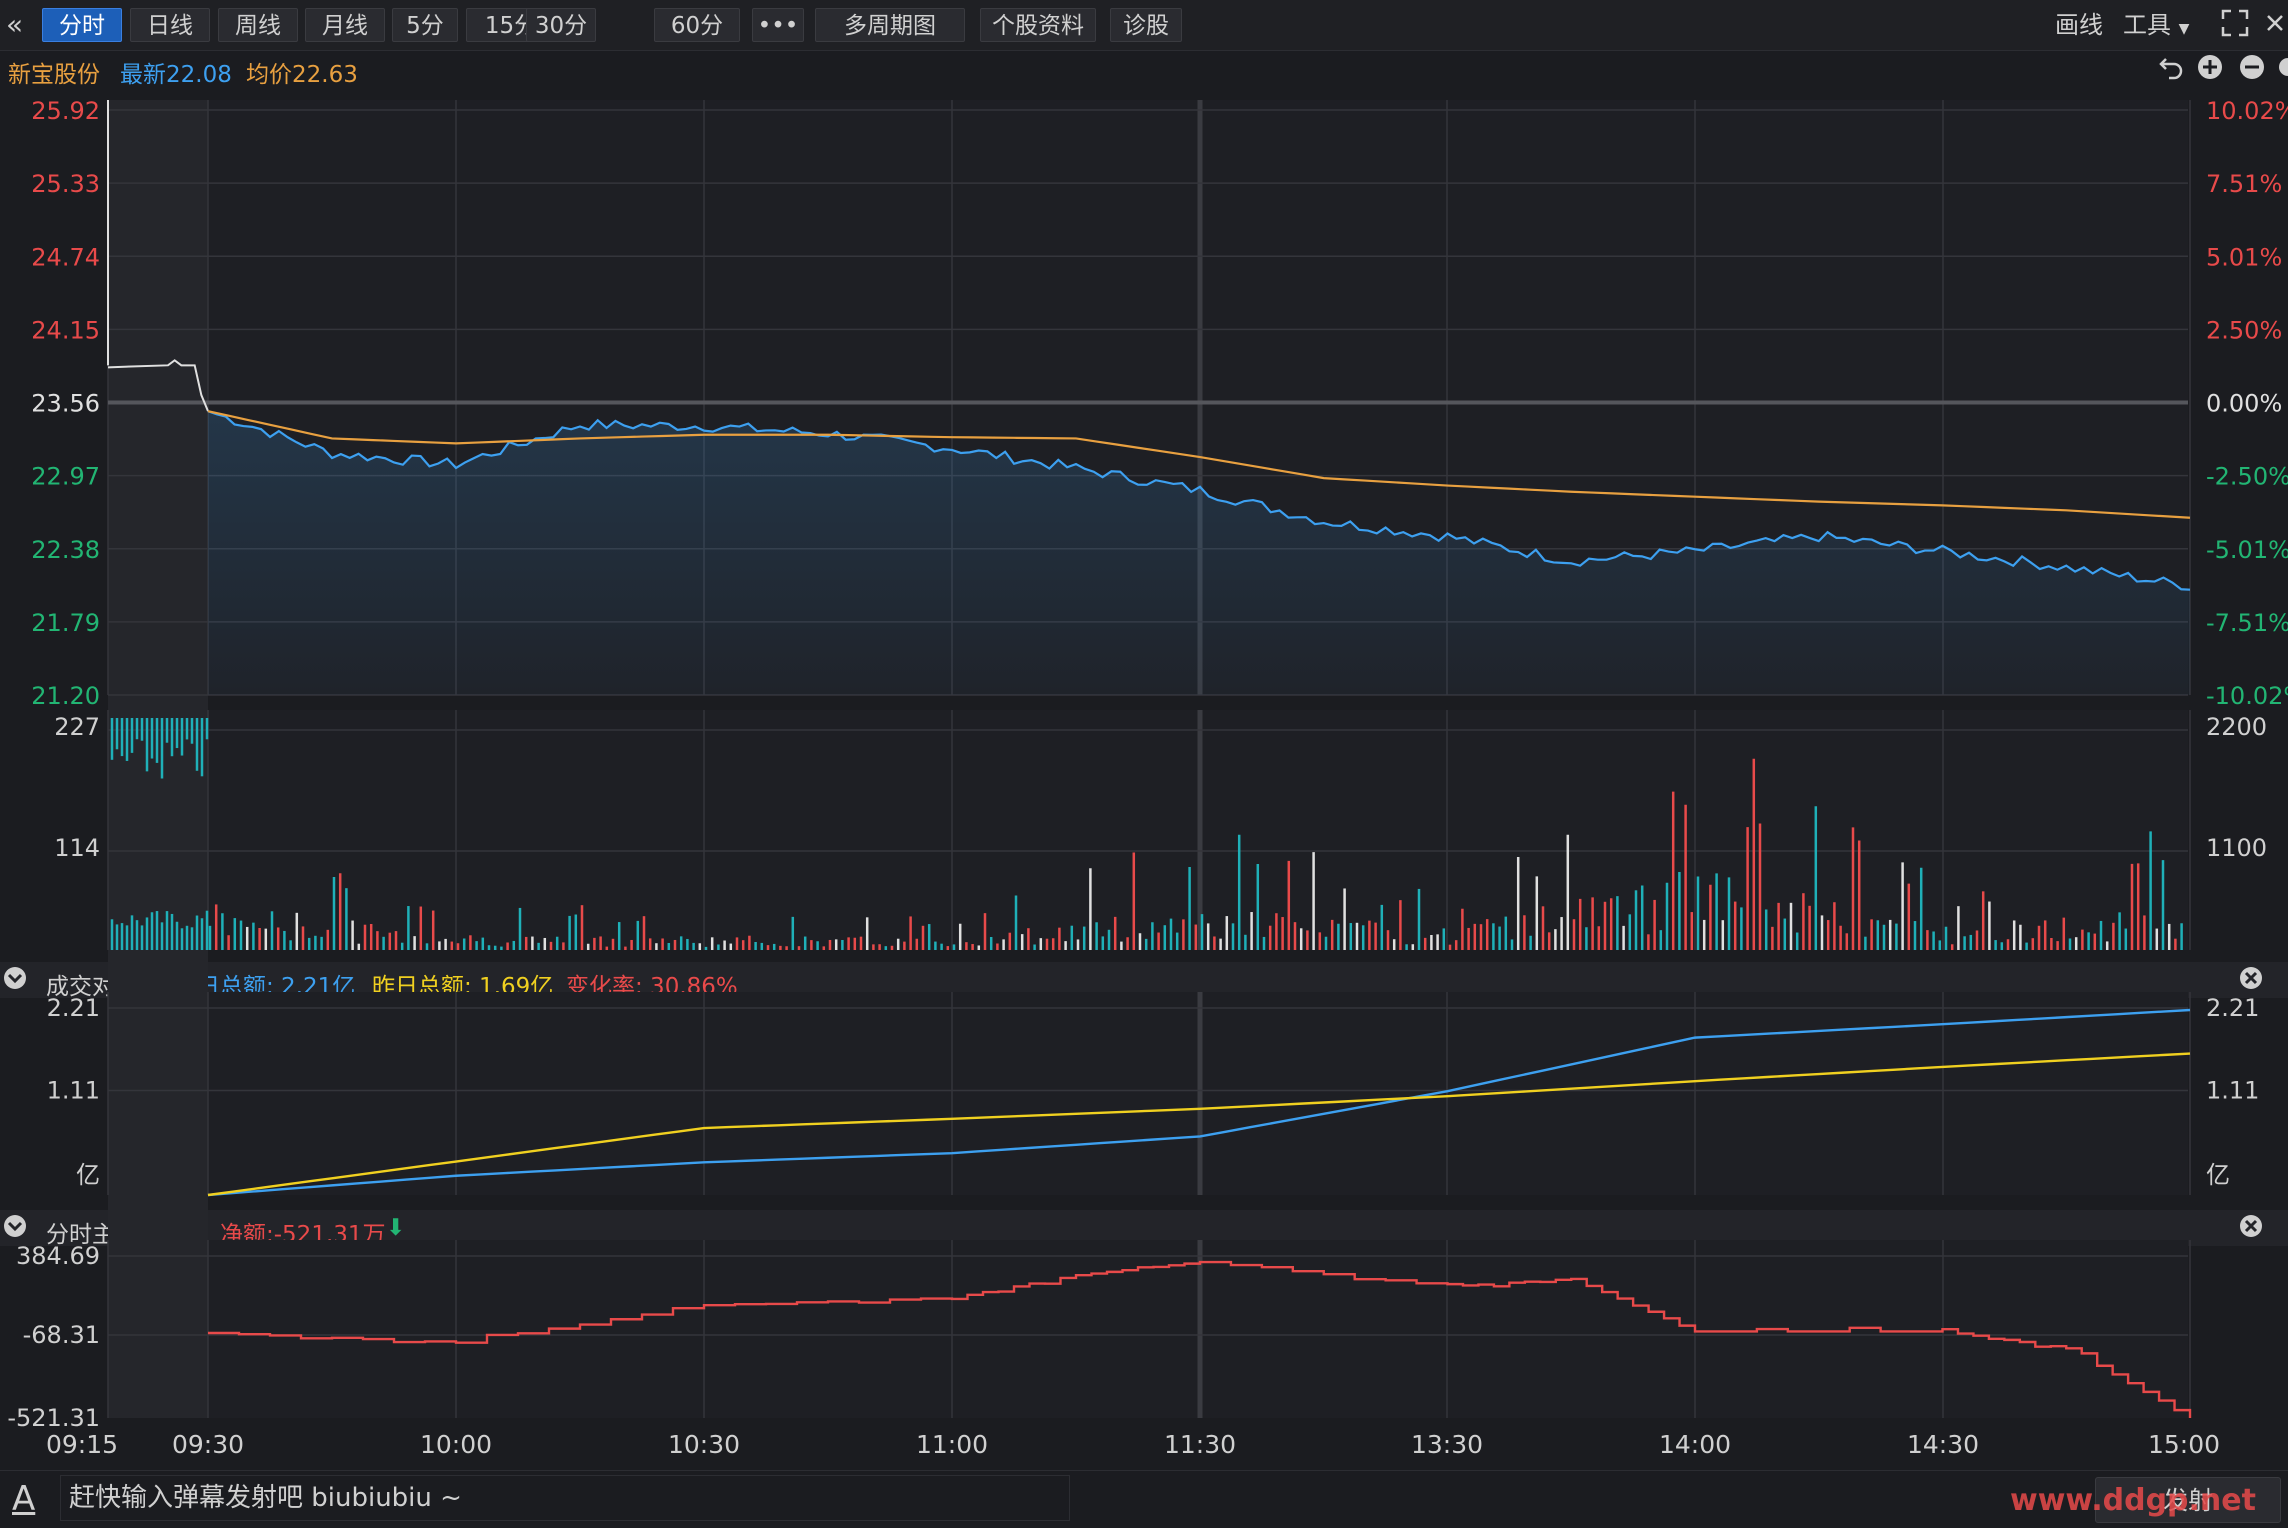 The height and width of the screenshot is (1528, 2288). What do you see at coordinates (65, 550) in the screenshot?
I see `price-tick-label: 22.38` at bounding box center [65, 550].